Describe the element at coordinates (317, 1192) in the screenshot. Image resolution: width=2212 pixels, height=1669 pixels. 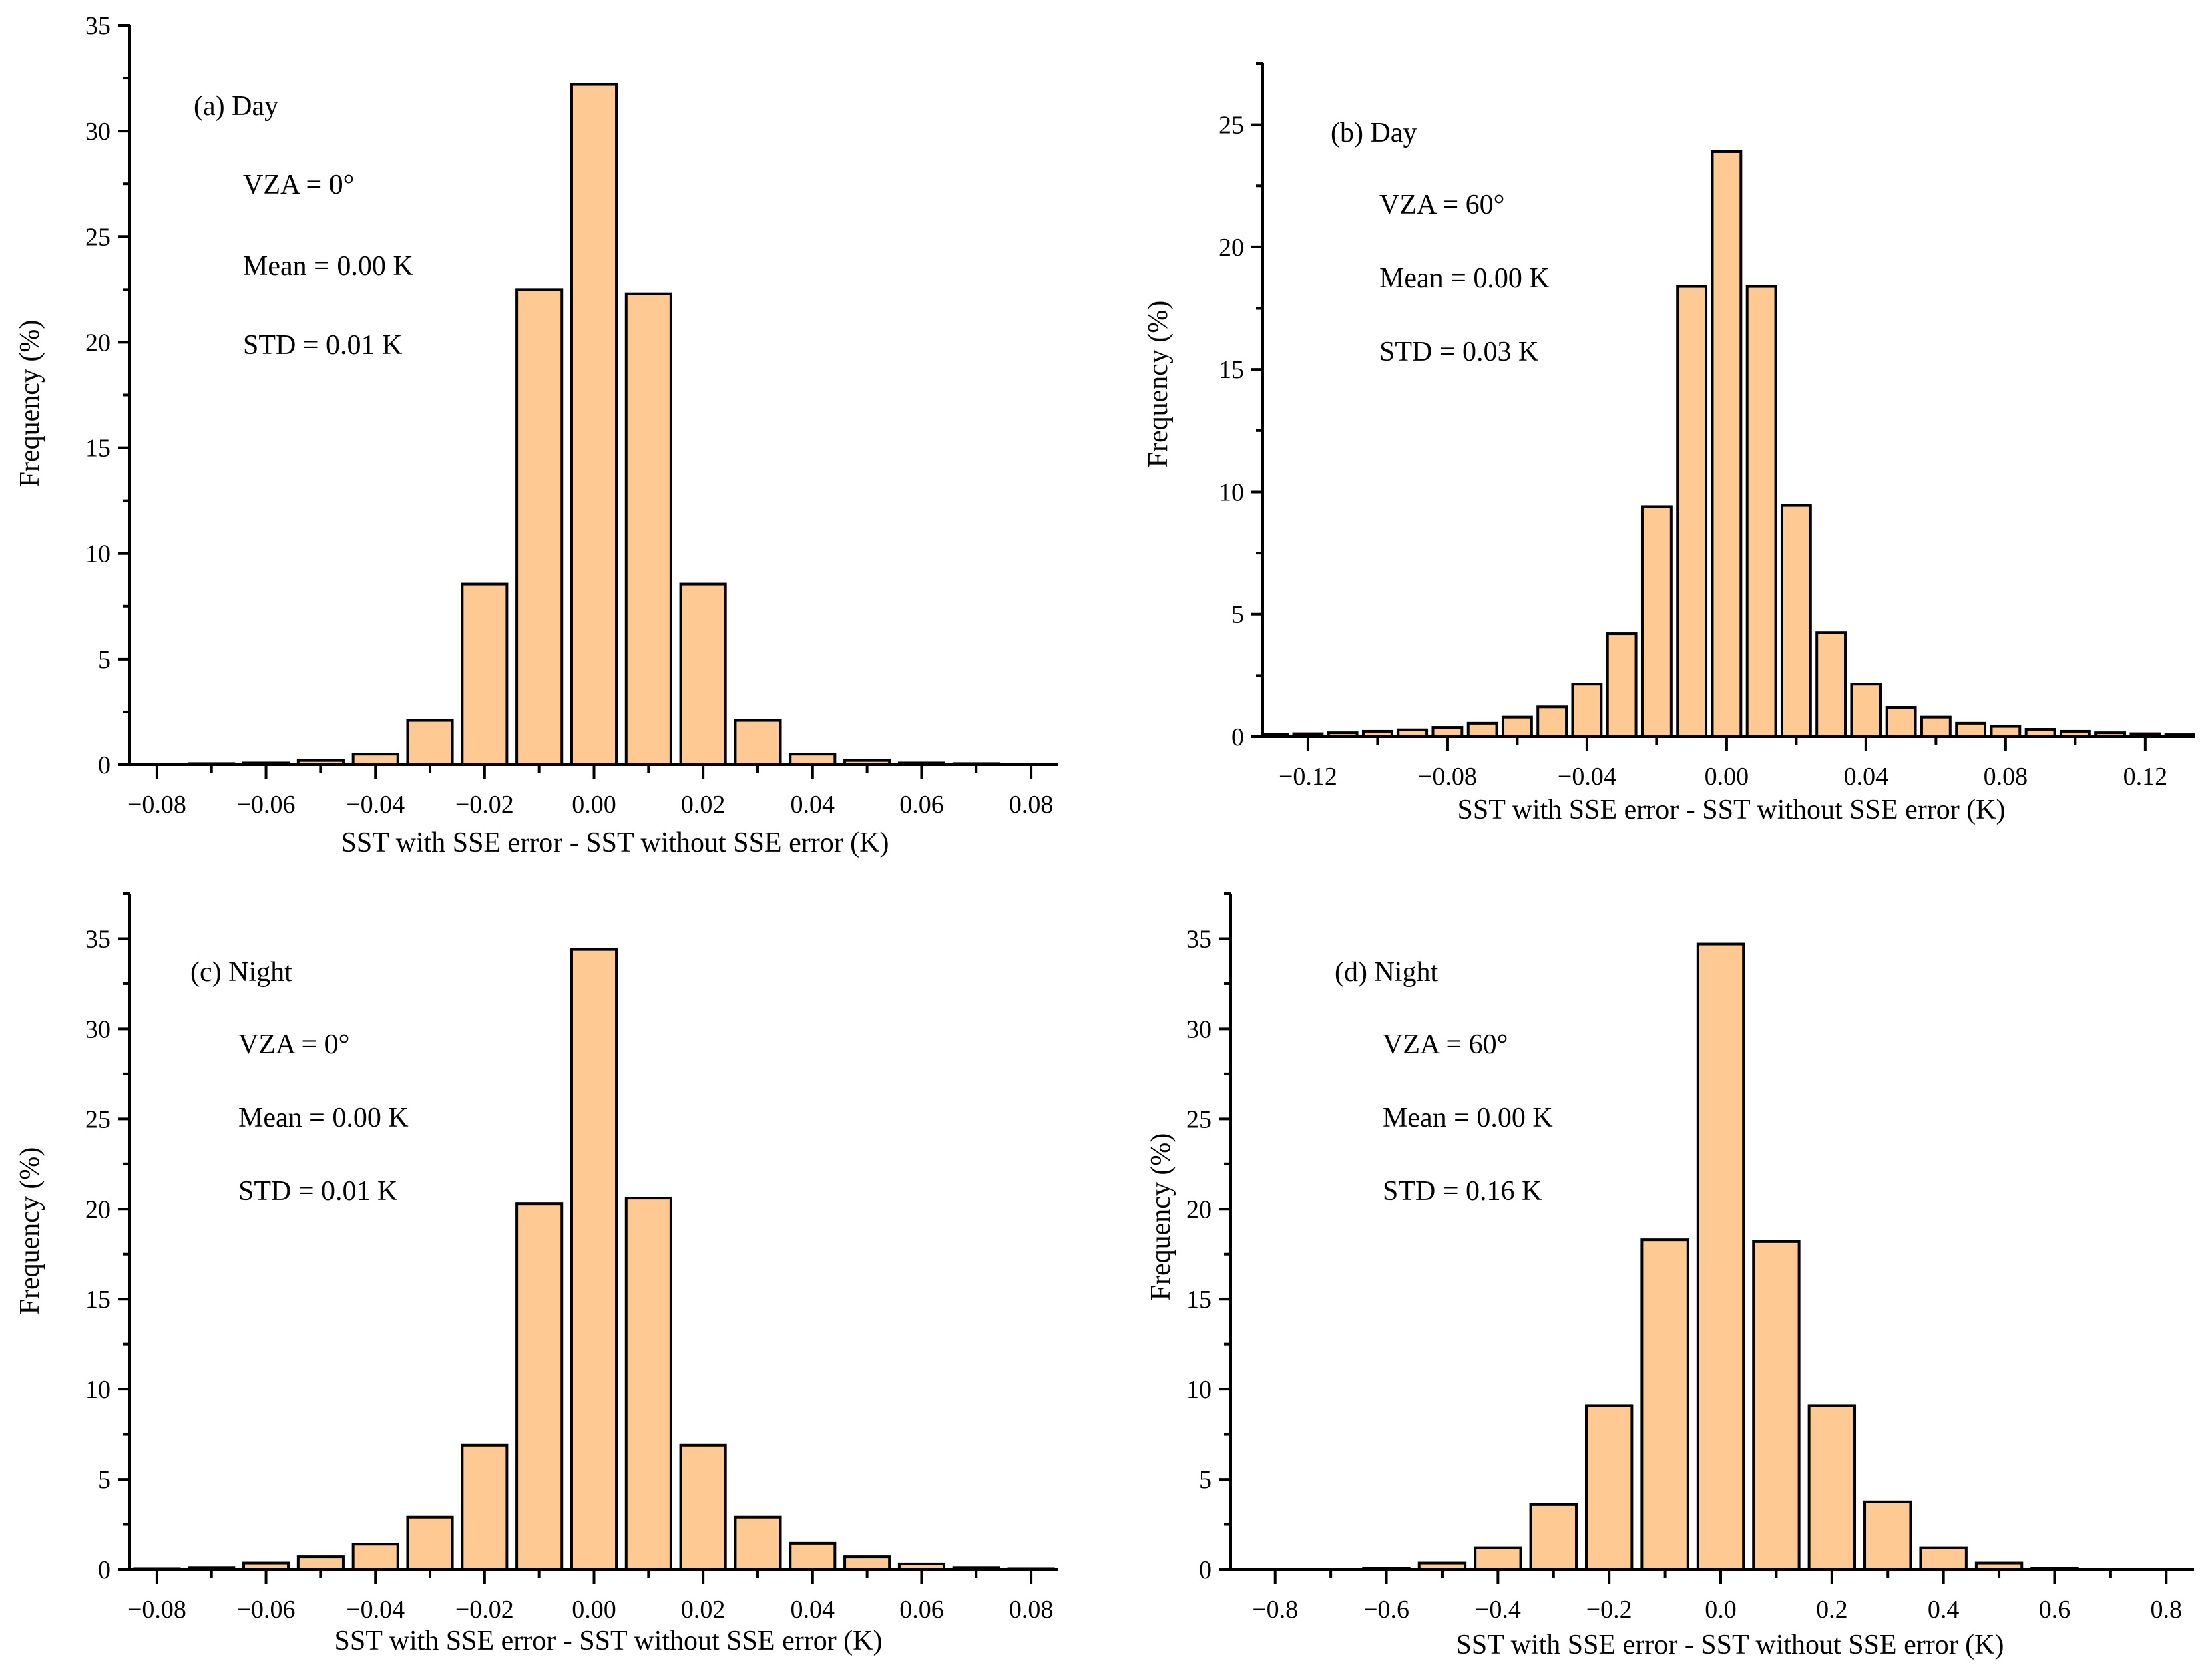
I see `annotation-std: STD = 0.01 K` at that location.